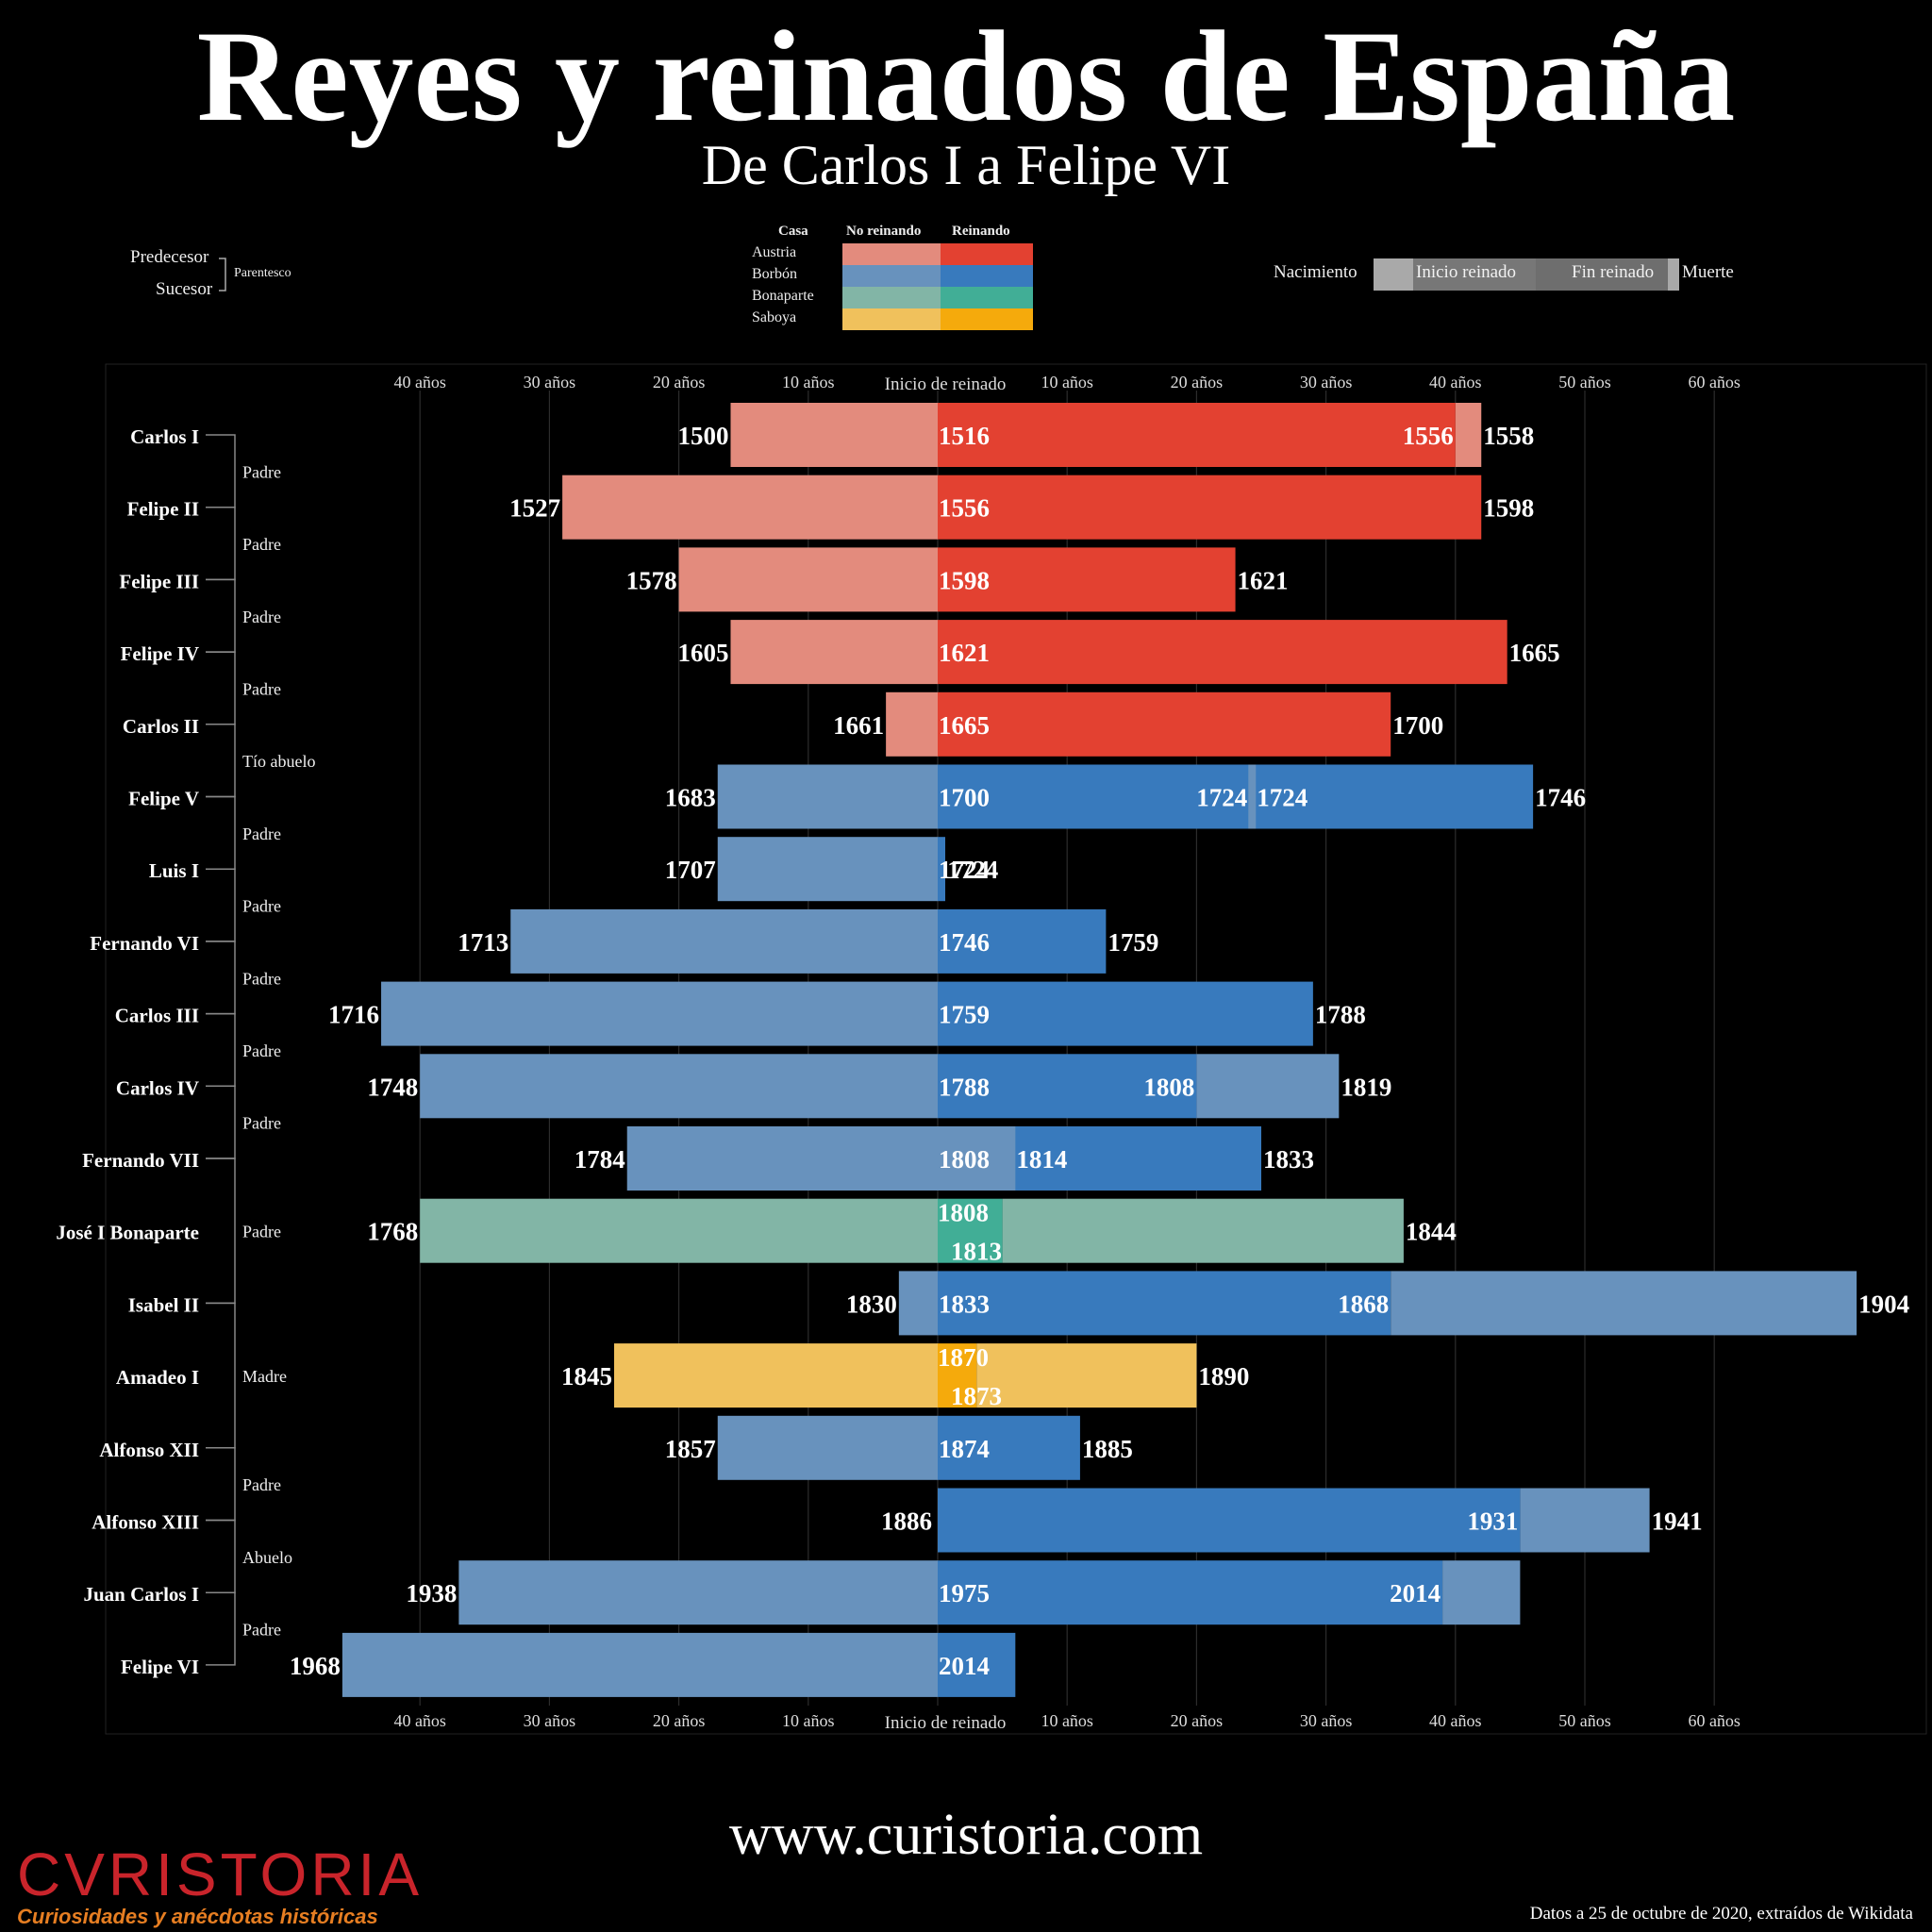 The image size is (1932, 1932). Describe the element at coordinates (1883, 1304) in the screenshot. I see `year-label: 1904` at that location.